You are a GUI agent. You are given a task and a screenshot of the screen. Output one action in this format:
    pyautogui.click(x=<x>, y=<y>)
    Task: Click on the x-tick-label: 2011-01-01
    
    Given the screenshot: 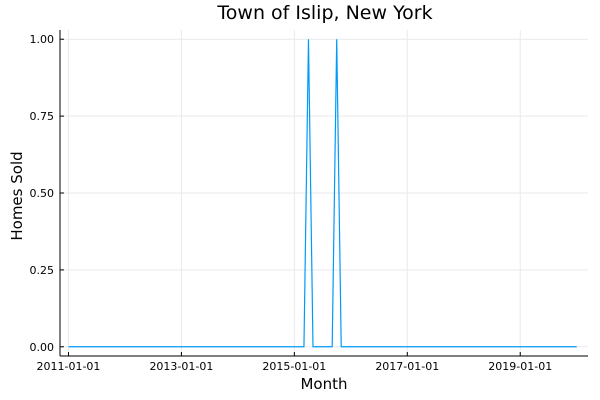 What is the action you would take?
    pyautogui.click(x=69, y=366)
    